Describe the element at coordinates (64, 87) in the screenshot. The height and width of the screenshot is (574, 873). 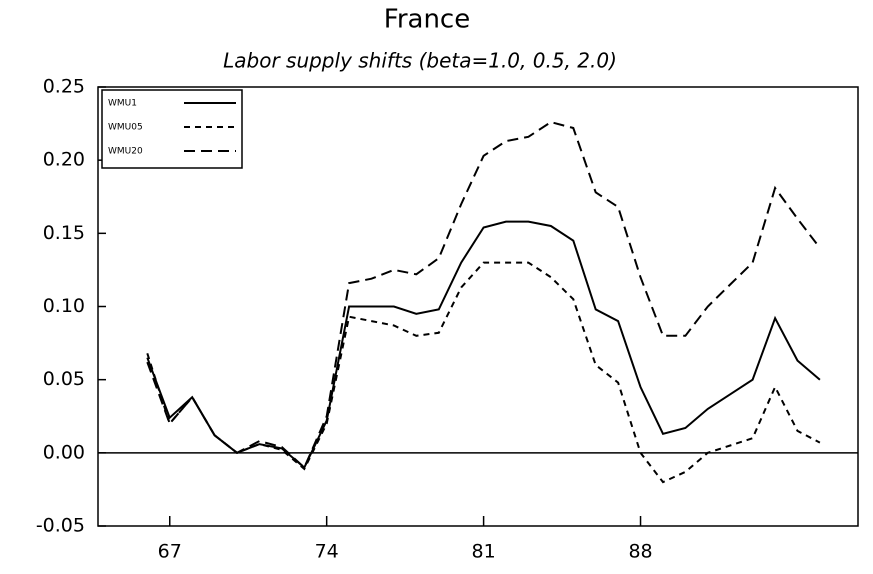
I see `y-tick-label: 0.25` at that location.